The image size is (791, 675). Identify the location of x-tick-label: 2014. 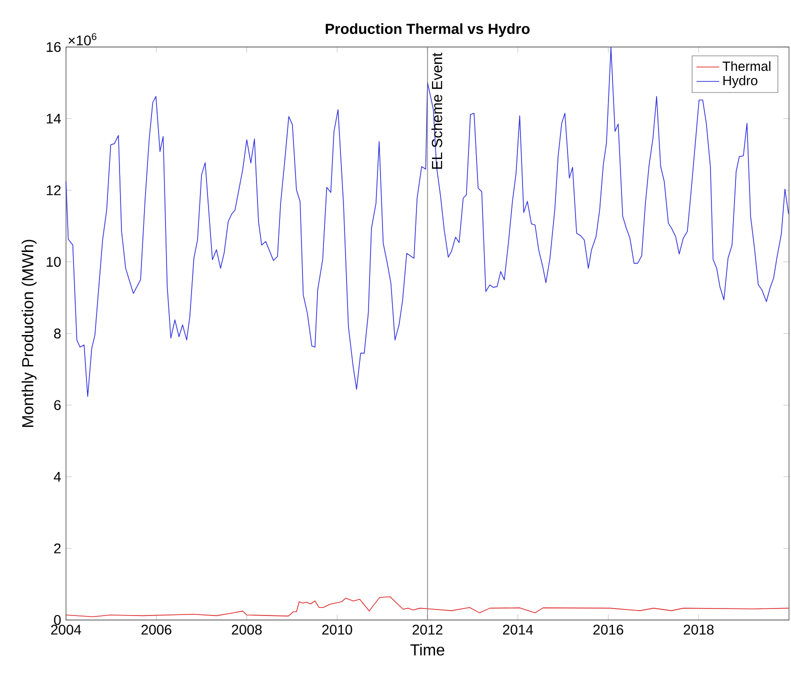
(518, 629).